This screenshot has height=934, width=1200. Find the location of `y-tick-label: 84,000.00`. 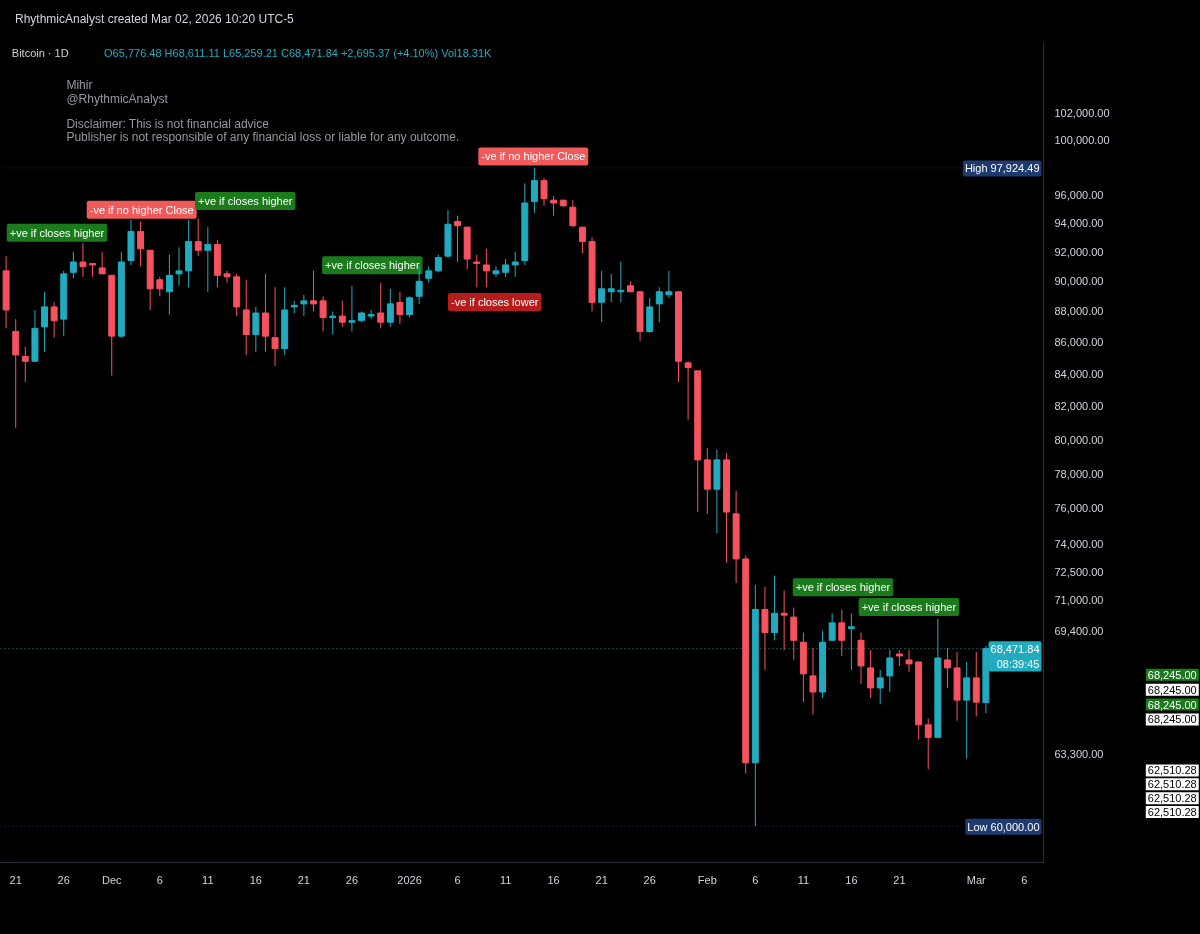

y-tick-label: 84,000.00 is located at coordinates (1079, 374).